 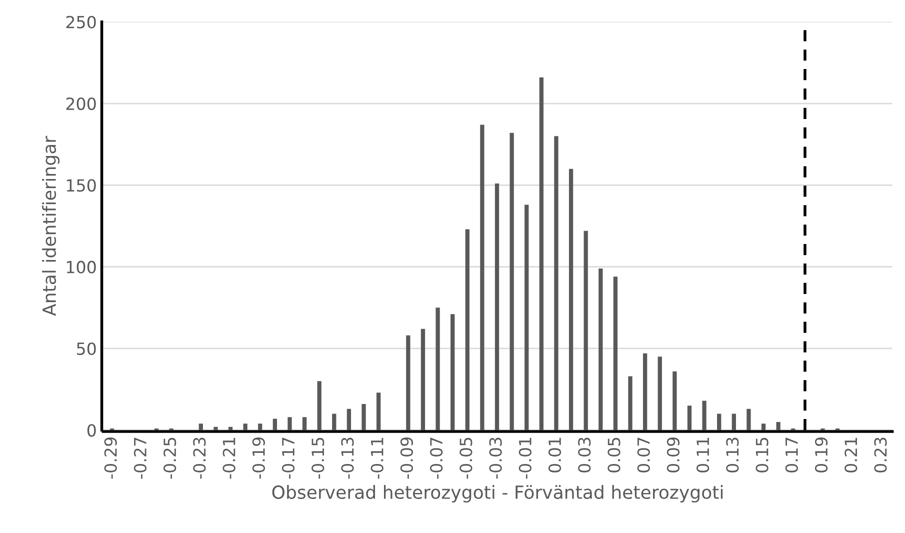 What do you see at coordinates (673, 455) in the screenshot?
I see `x-tick-label: 0.09` at bounding box center [673, 455].